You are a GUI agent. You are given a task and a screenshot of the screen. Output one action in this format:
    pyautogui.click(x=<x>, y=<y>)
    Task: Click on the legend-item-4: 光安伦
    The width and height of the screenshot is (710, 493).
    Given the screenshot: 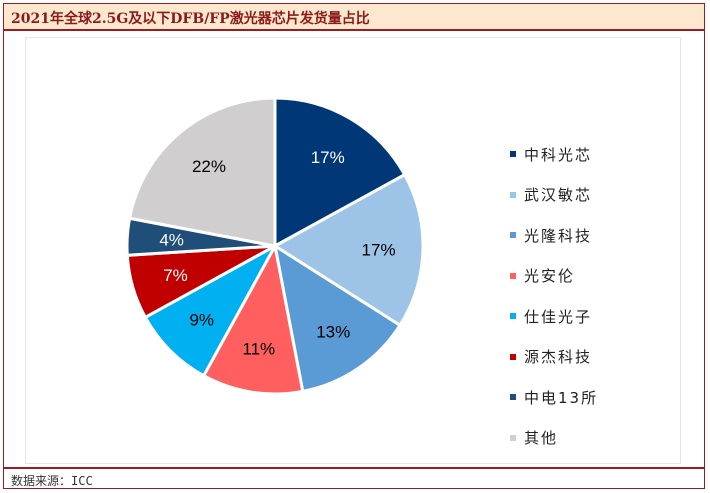 What is the action you would take?
    pyautogui.click(x=575, y=276)
    